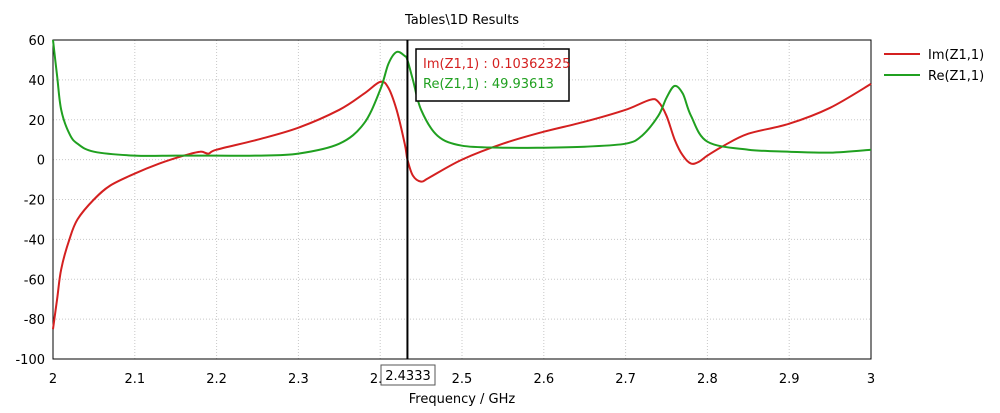  What do you see at coordinates (707, 379) in the screenshot?
I see `x-tick-label: 2.8` at bounding box center [707, 379].